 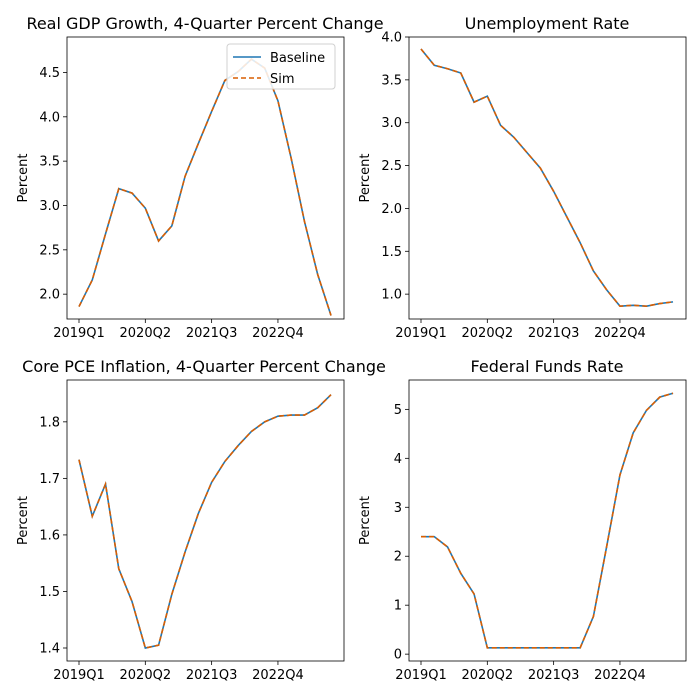 What do you see at coordinates (23, 178) in the screenshot?
I see `gdp-growth-y-axis-label: Percent` at bounding box center [23, 178].